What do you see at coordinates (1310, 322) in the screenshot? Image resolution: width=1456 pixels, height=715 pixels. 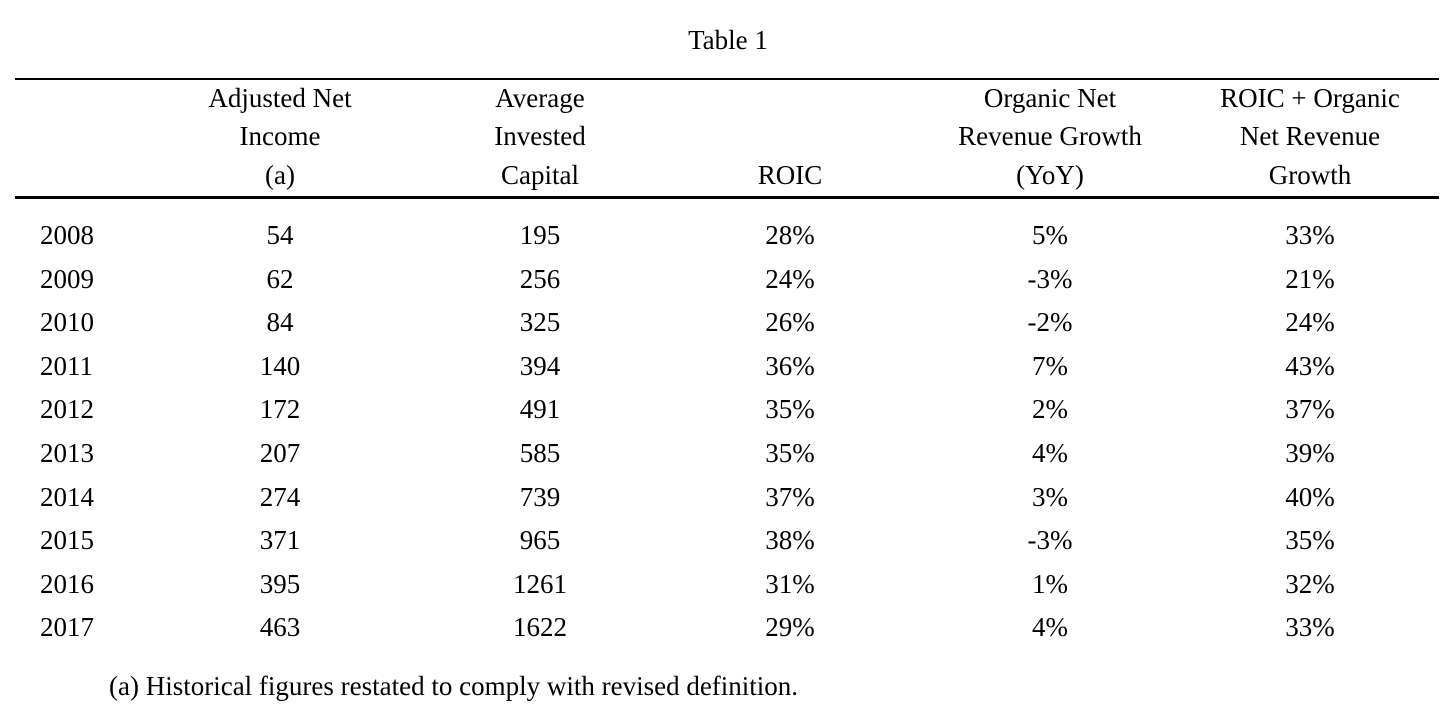 I see `cell-roic-plus-growth: 24%` at bounding box center [1310, 322].